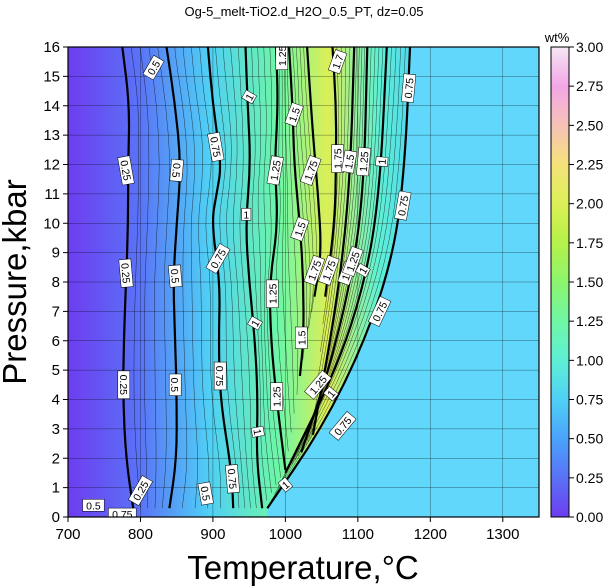 The width and height of the screenshot is (608, 587). What do you see at coordinates (589, 282) in the screenshot?
I see `colorbar-tick-label: 1.50` at bounding box center [589, 282].